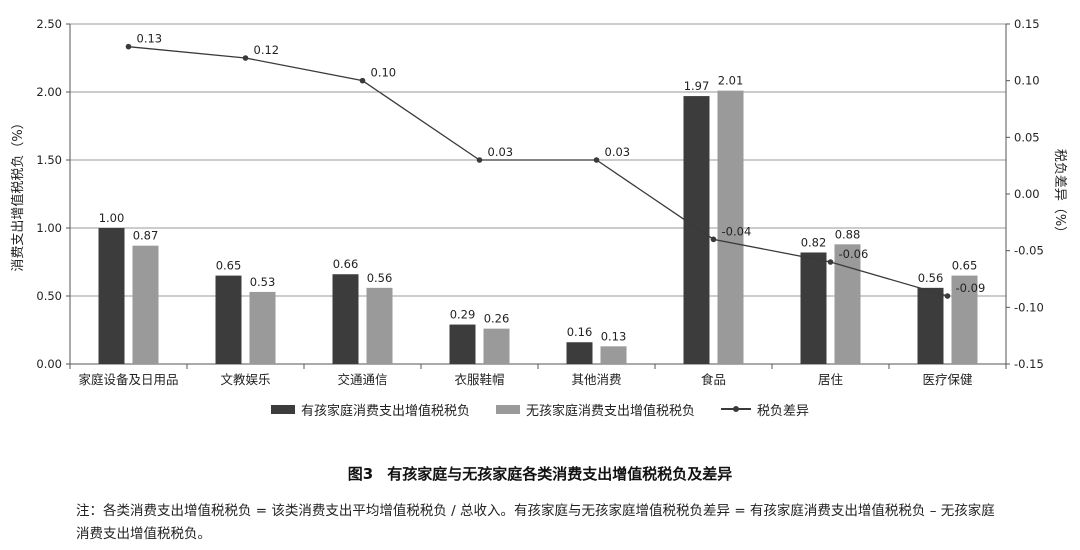 The height and width of the screenshot is (550, 1080). I want to click on figure-caption: 图3 有孩家庭与无孩家庭各类消费支出增值税税负及差异, so click(540, 473).